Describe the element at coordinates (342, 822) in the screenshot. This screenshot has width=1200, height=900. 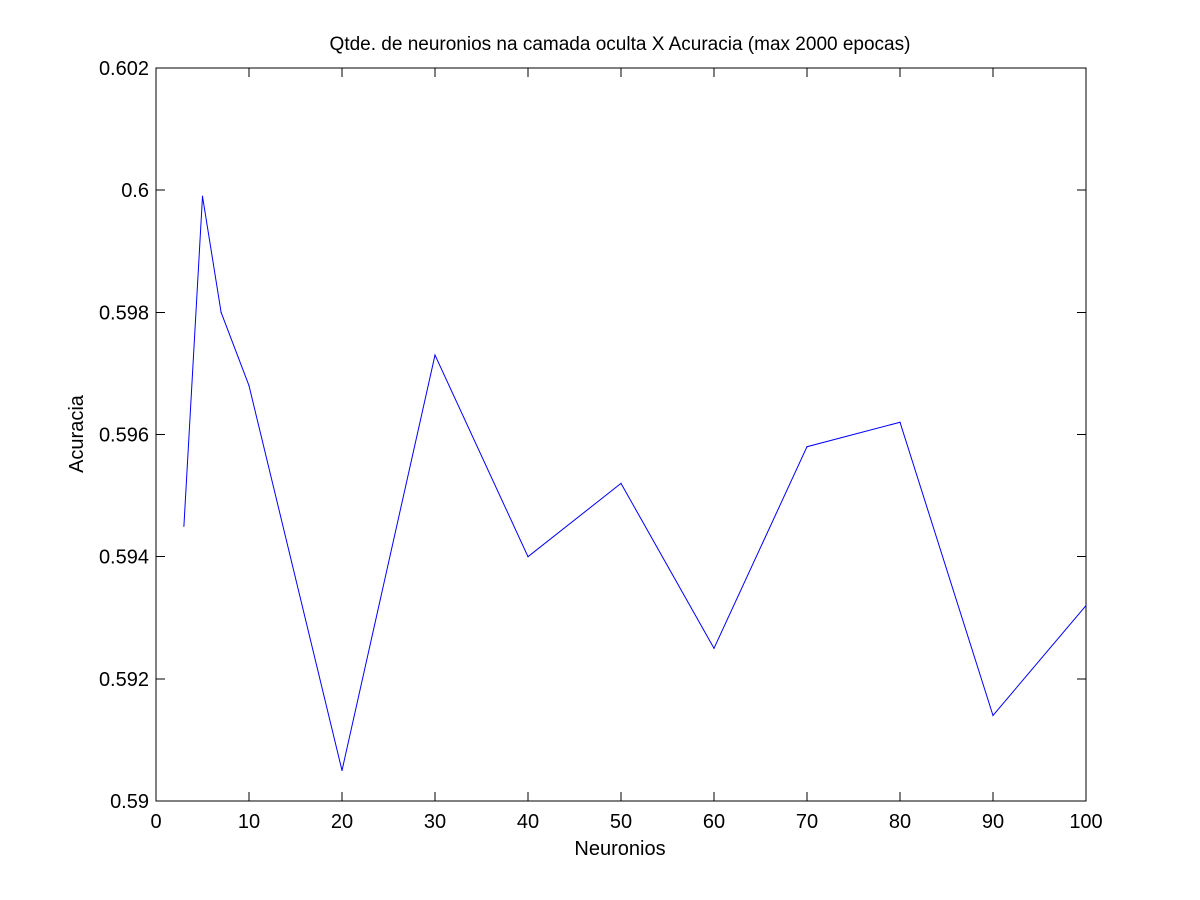
I see `x-tick-label: 20` at that location.